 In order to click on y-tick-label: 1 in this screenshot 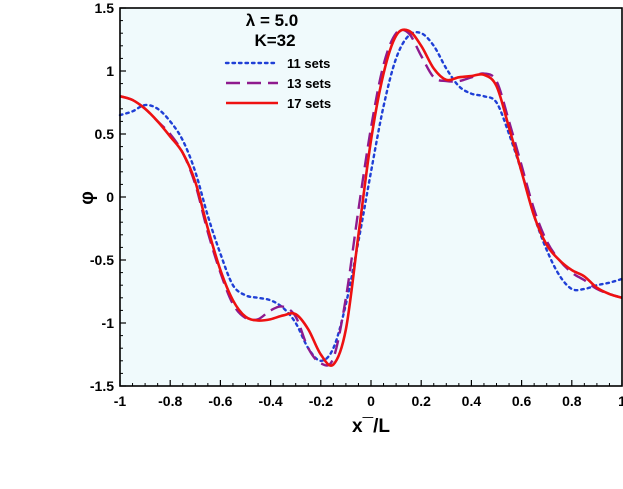, I will do `click(110, 71)`.